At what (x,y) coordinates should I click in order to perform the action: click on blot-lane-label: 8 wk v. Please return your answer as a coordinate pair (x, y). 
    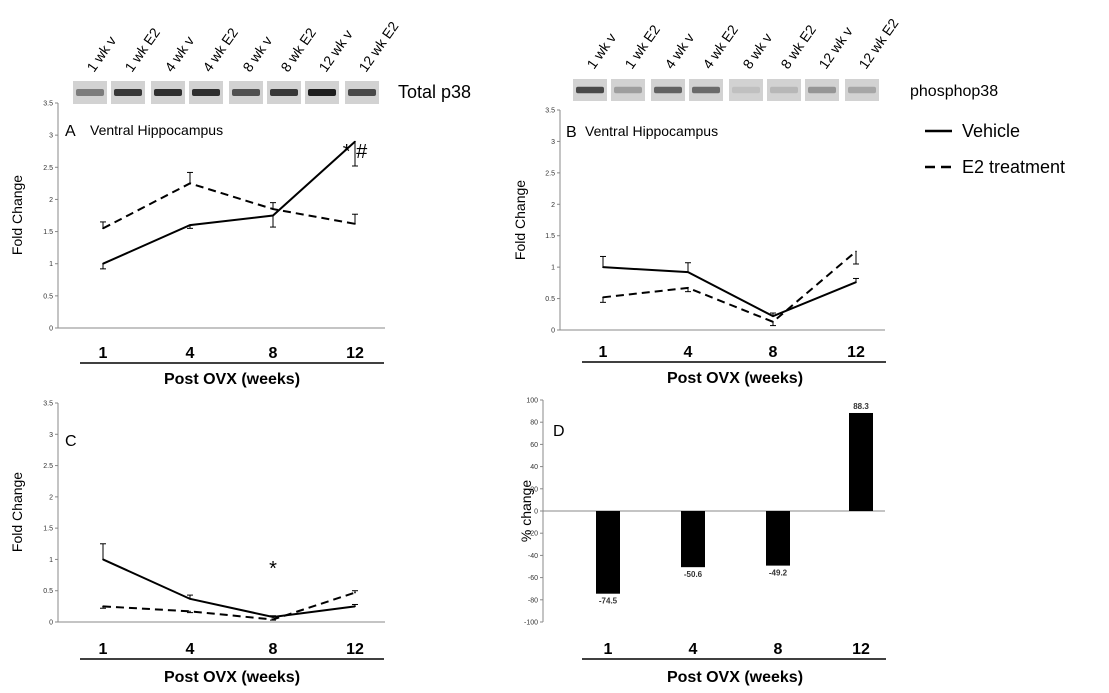
    Looking at the image, I should click on (757, 51).